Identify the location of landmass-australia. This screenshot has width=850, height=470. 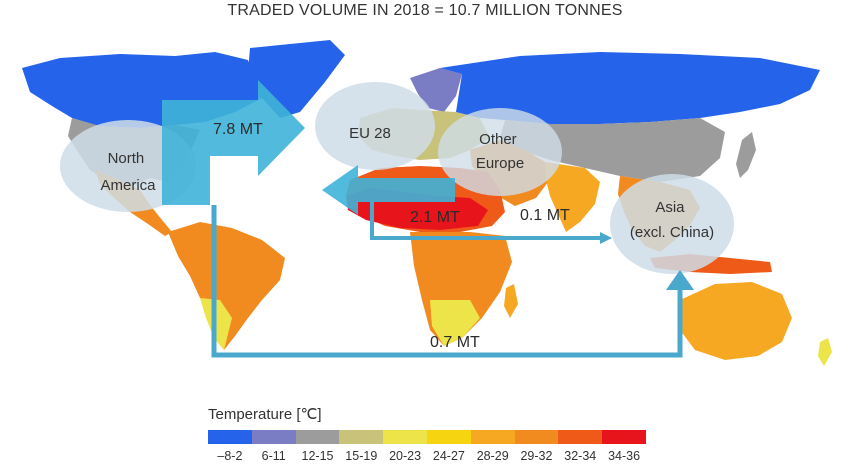
(736, 321).